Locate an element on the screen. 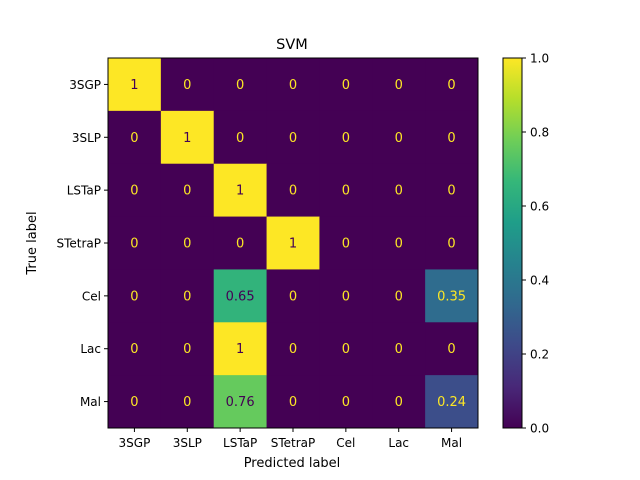  y-axis-label: True label is located at coordinates (32, 243).